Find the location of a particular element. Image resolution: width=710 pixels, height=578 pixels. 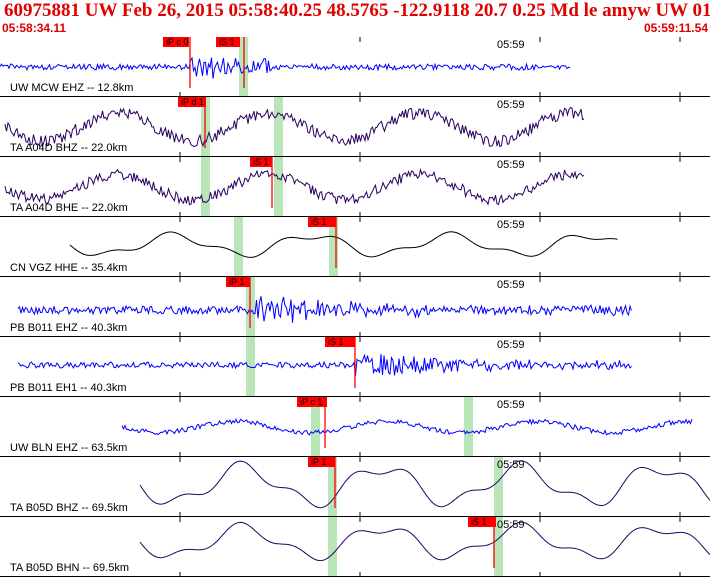

trace-label: TA B05D BHN -- 69.5km is located at coordinates (69, 568).